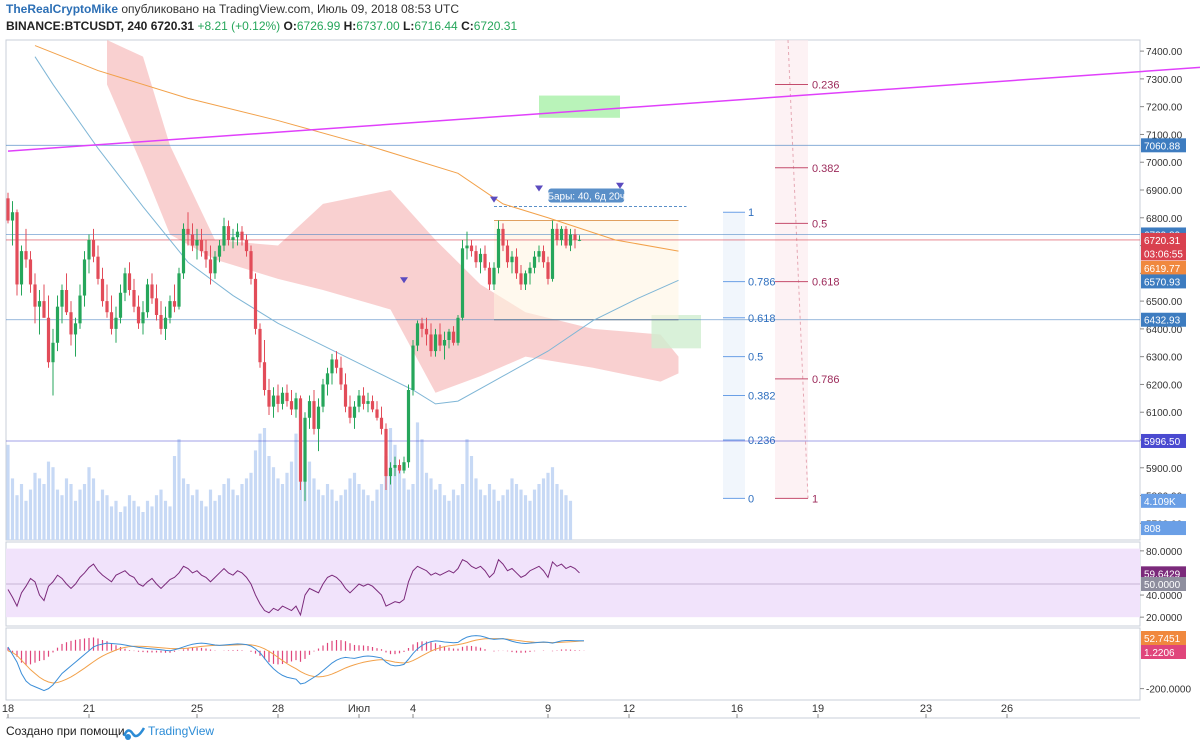  Describe the element at coordinates (181, 731) in the screenshot. I see `tradingview-brand: TradingView` at that location.